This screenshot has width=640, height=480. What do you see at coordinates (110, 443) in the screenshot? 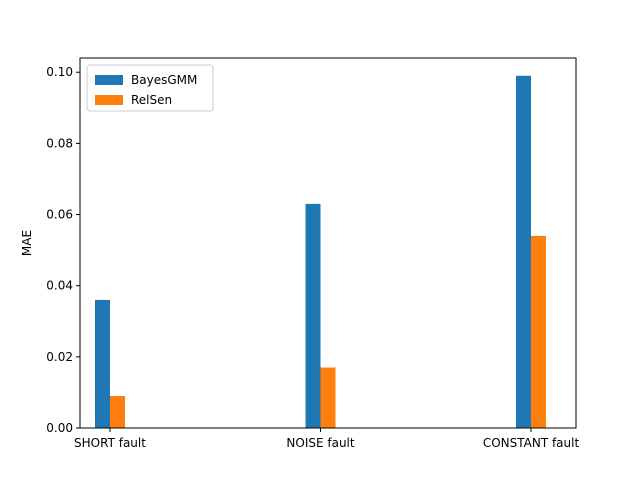
I see `x-tick-label: SHORT fault` at bounding box center [110, 443].